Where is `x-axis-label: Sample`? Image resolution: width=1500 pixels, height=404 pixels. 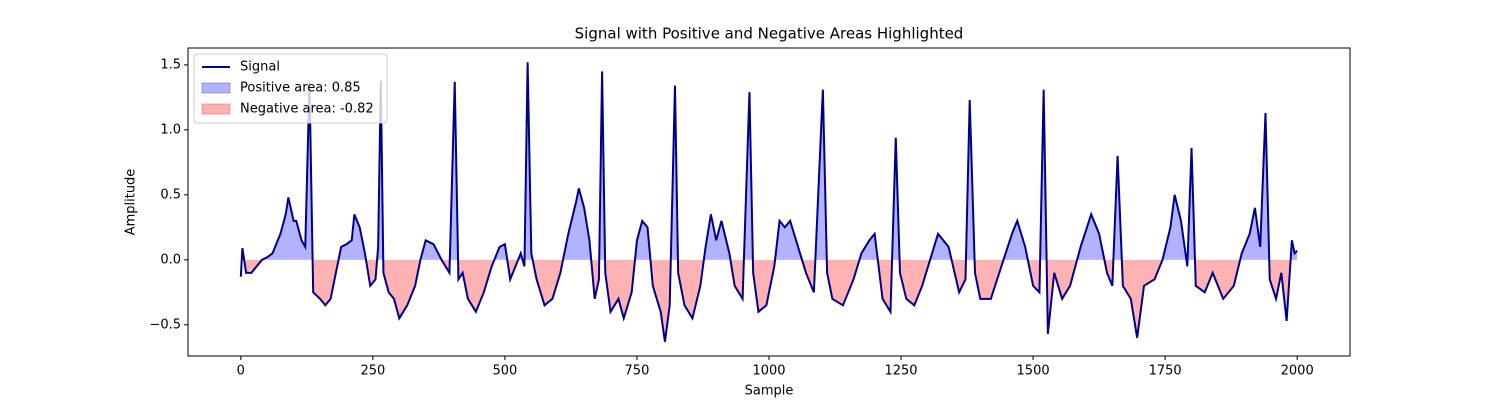
x-axis-label: Sample is located at coordinates (769, 391).